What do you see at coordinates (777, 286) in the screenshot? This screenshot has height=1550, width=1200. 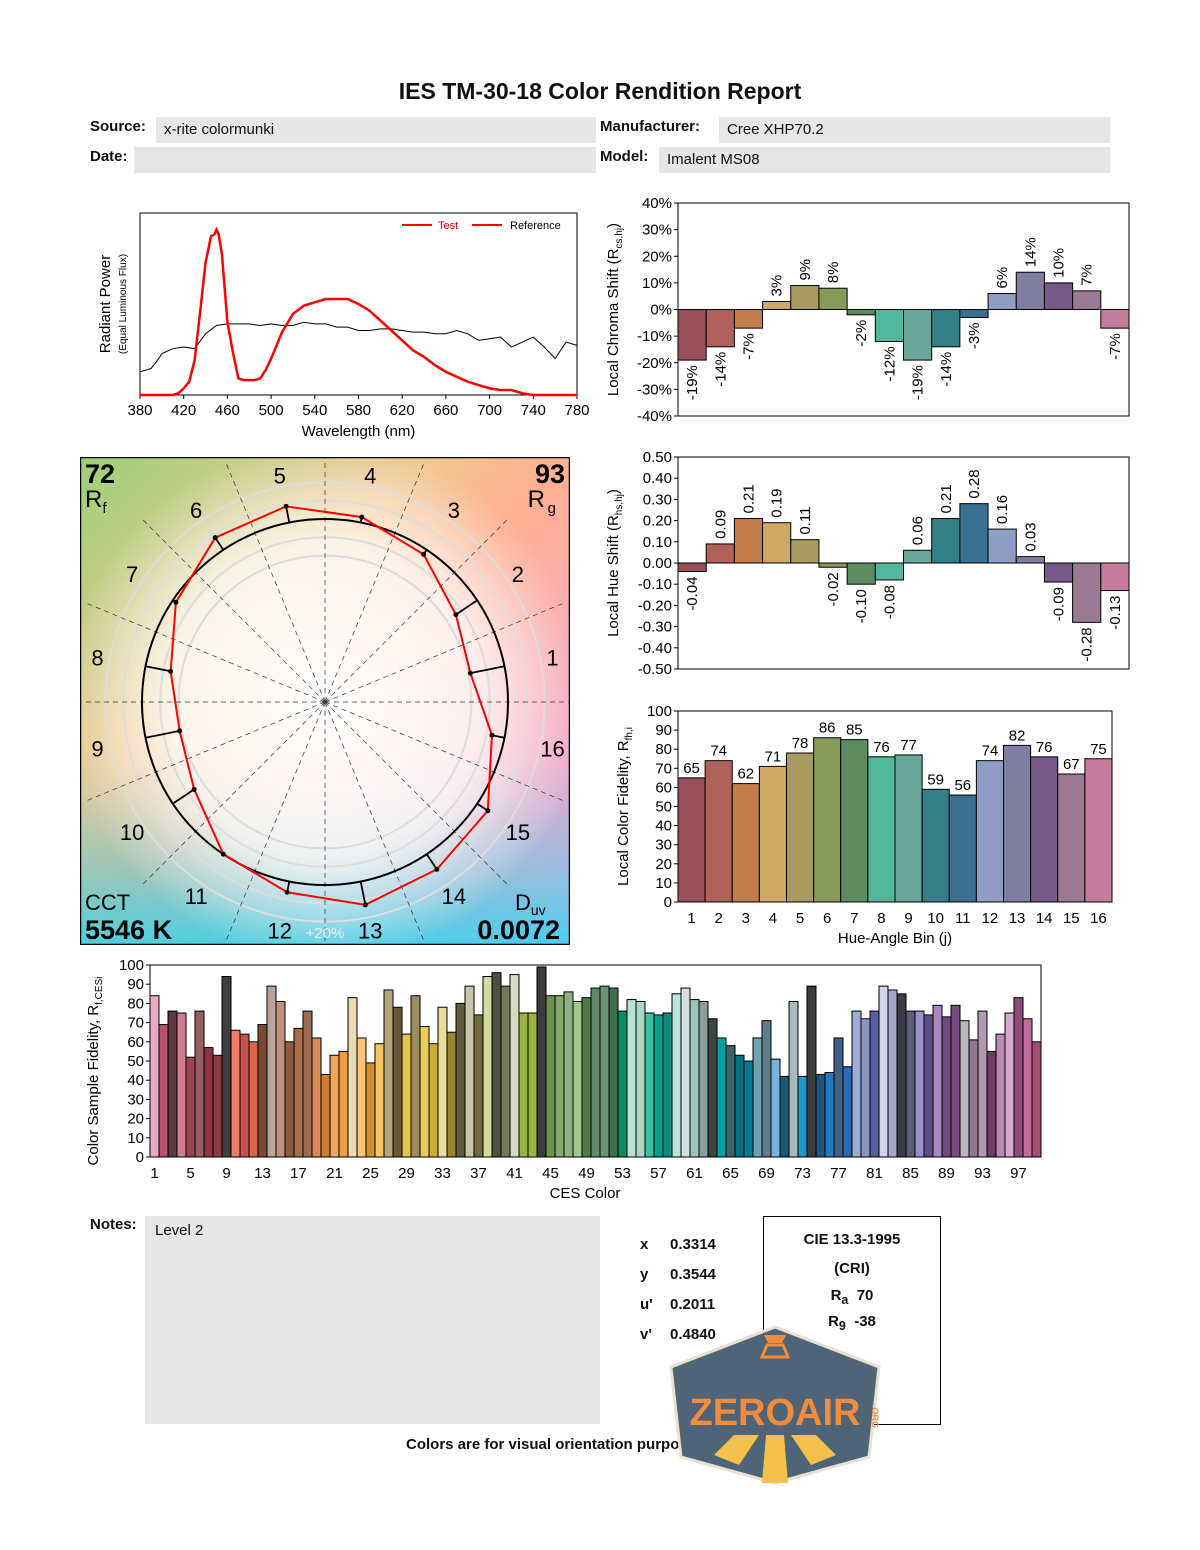 I see `bar-value-label: 3%` at bounding box center [777, 286].